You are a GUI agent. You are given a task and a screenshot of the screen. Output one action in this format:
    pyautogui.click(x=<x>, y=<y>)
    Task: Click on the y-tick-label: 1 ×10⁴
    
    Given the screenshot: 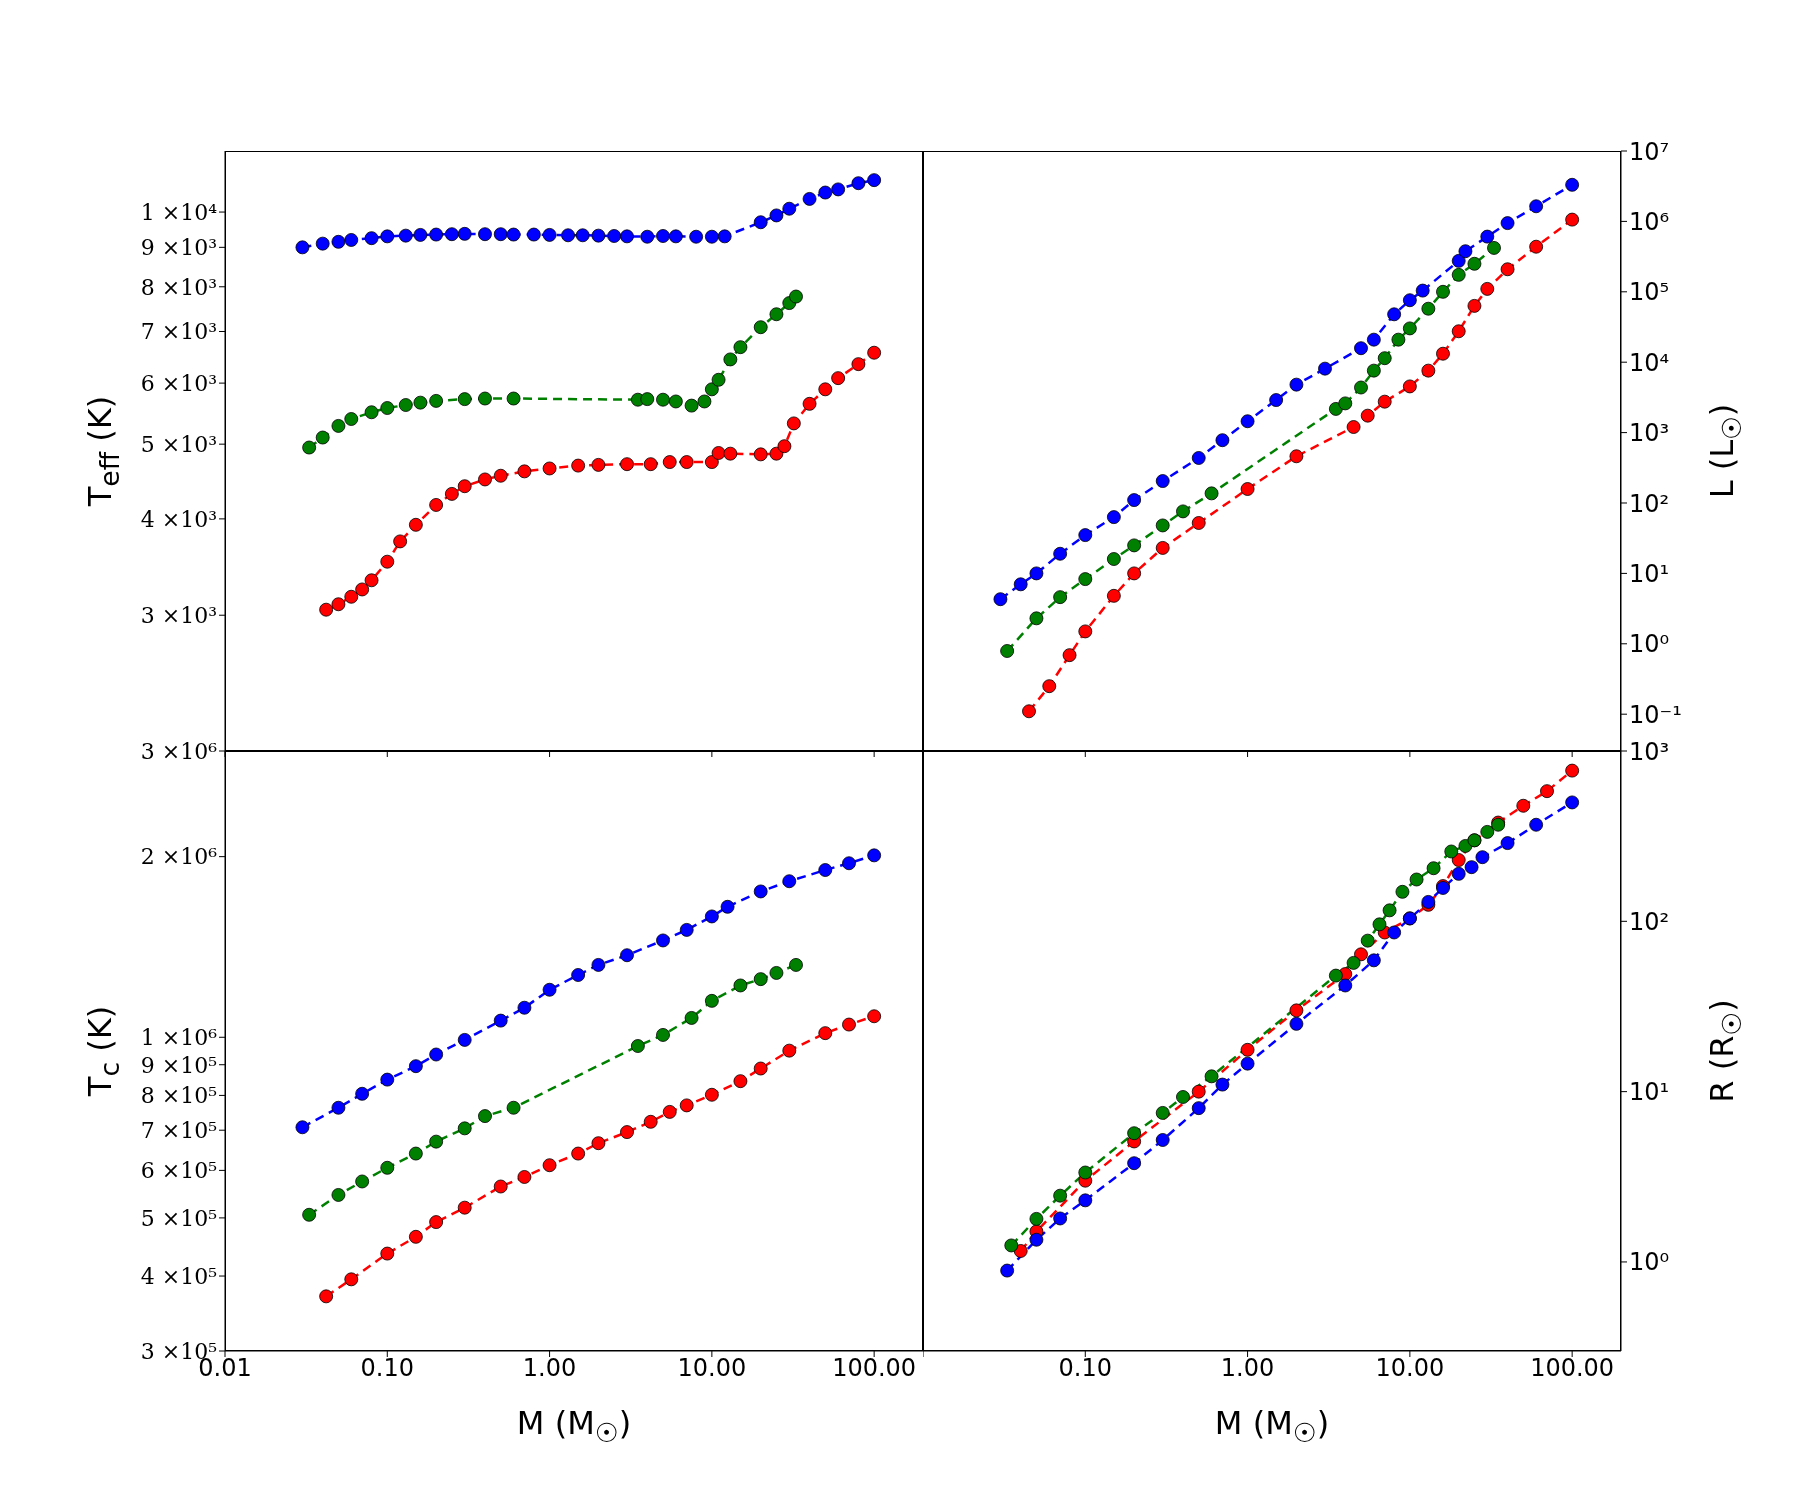 What is the action you would take?
    pyautogui.click(x=179, y=212)
    